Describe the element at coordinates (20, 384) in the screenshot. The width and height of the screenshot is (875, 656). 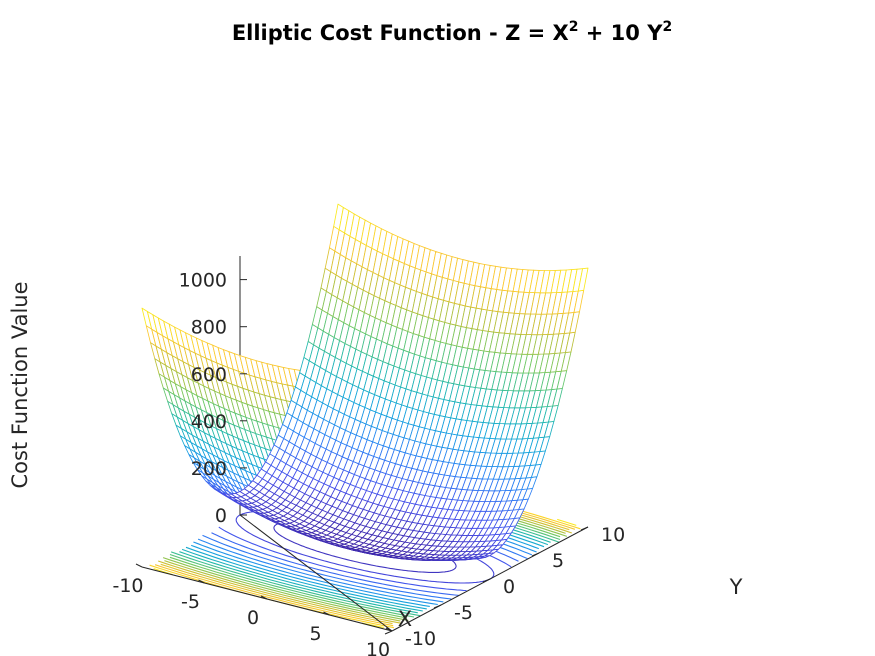
I see `z-axis-label: Cost Function Value` at that location.